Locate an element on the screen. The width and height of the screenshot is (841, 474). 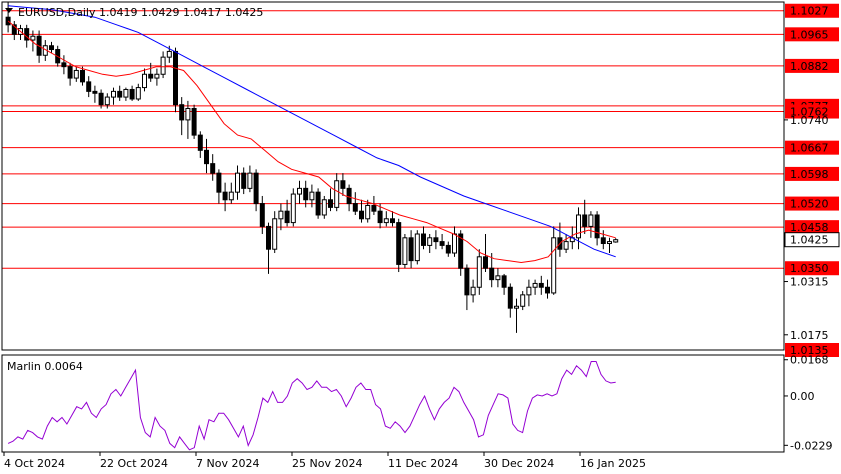
x-tick-label: 30 Dec 2024 is located at coordinates (519, 463).